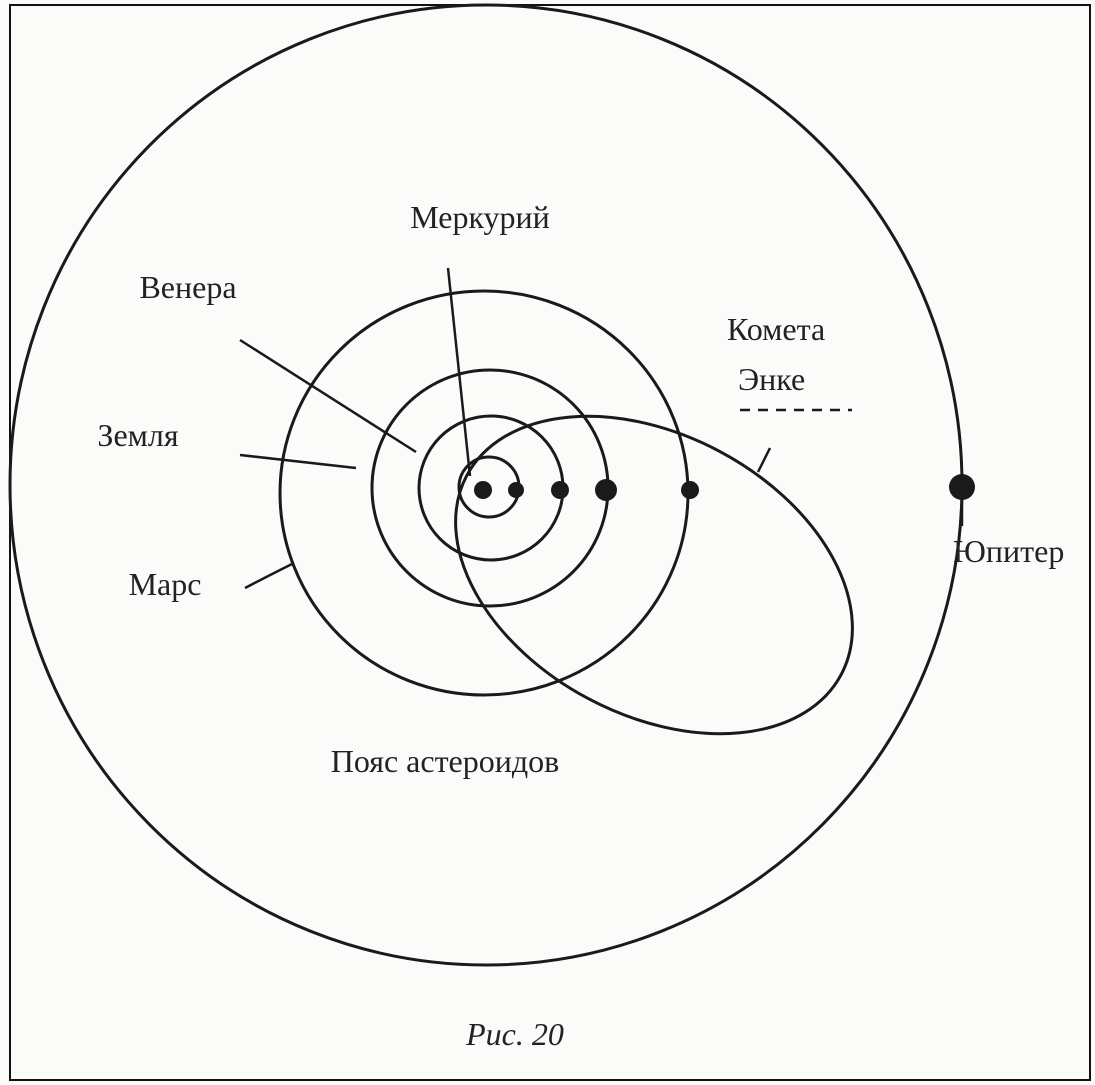  Describe the element at coordinates (606, 490) in the screenshot. I see `earth` at that location.